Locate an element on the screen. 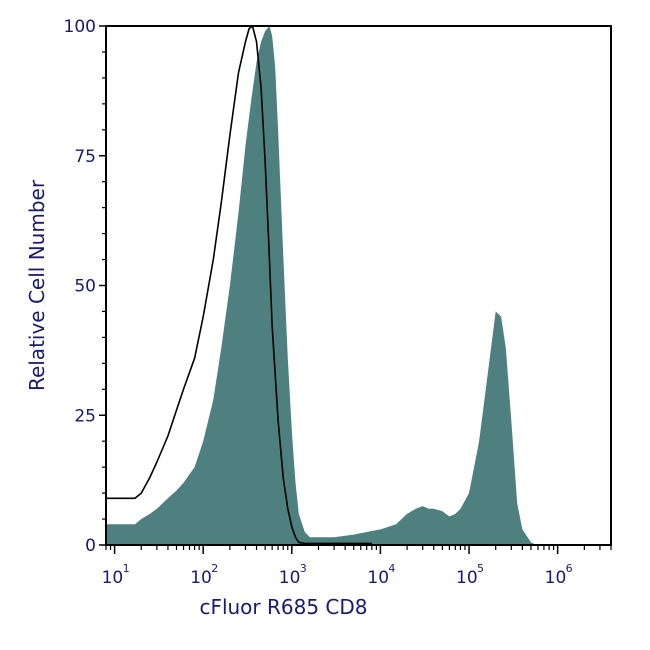  y-tick-label: 0 is located at coordinates (90, 546).